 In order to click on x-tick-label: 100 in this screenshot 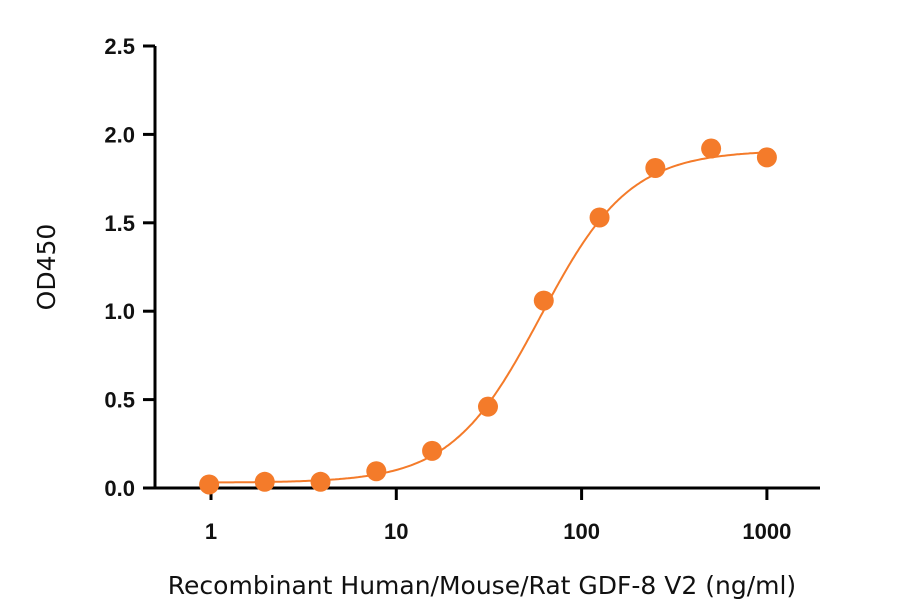, I will do `click(581, 531)`.